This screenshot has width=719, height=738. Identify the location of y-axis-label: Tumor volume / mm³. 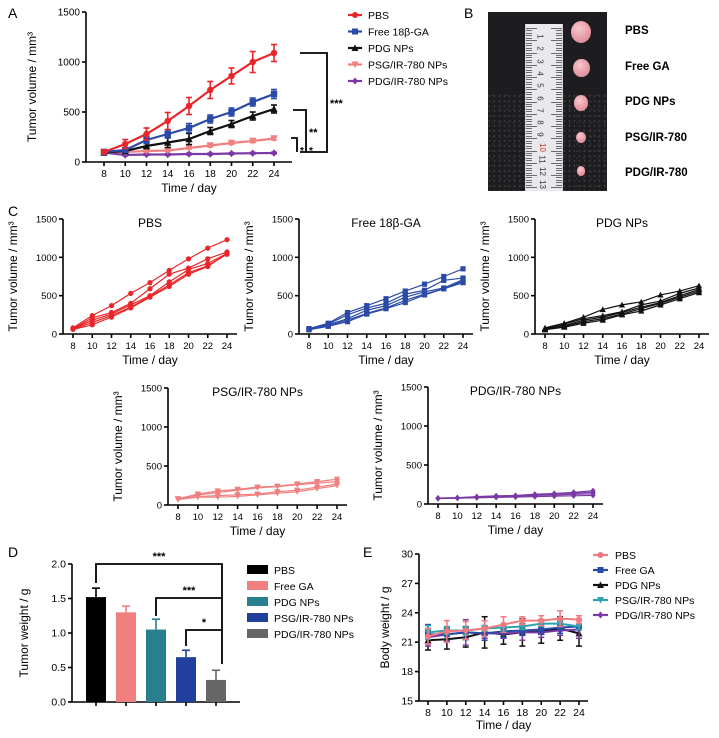
(13, 276).